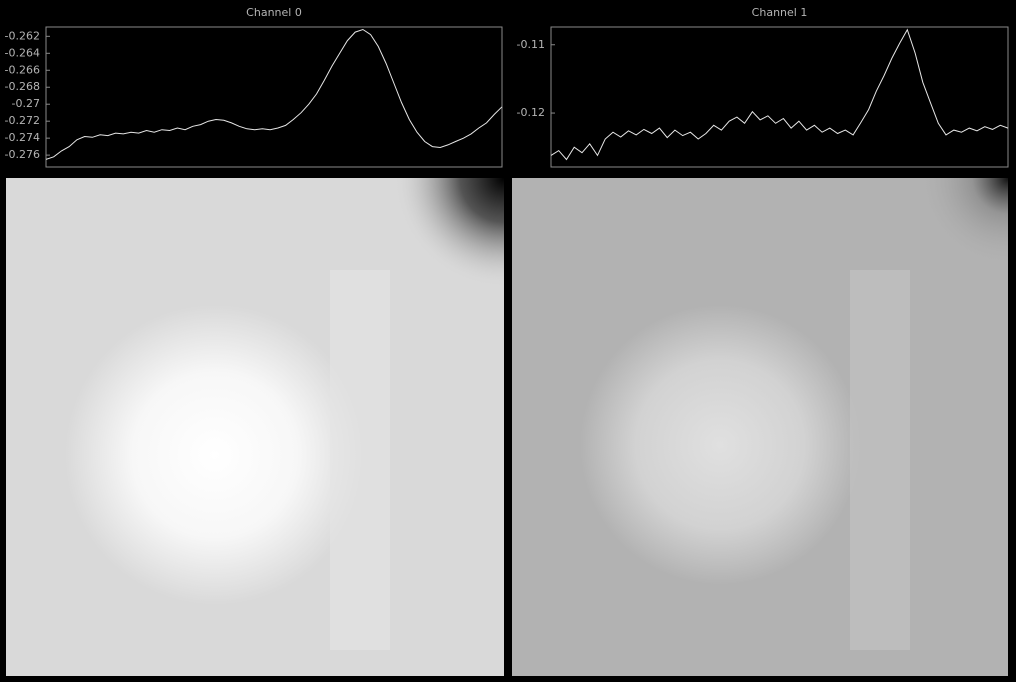  I want to click on y-tick-label: -0.268, so click(22, 86).